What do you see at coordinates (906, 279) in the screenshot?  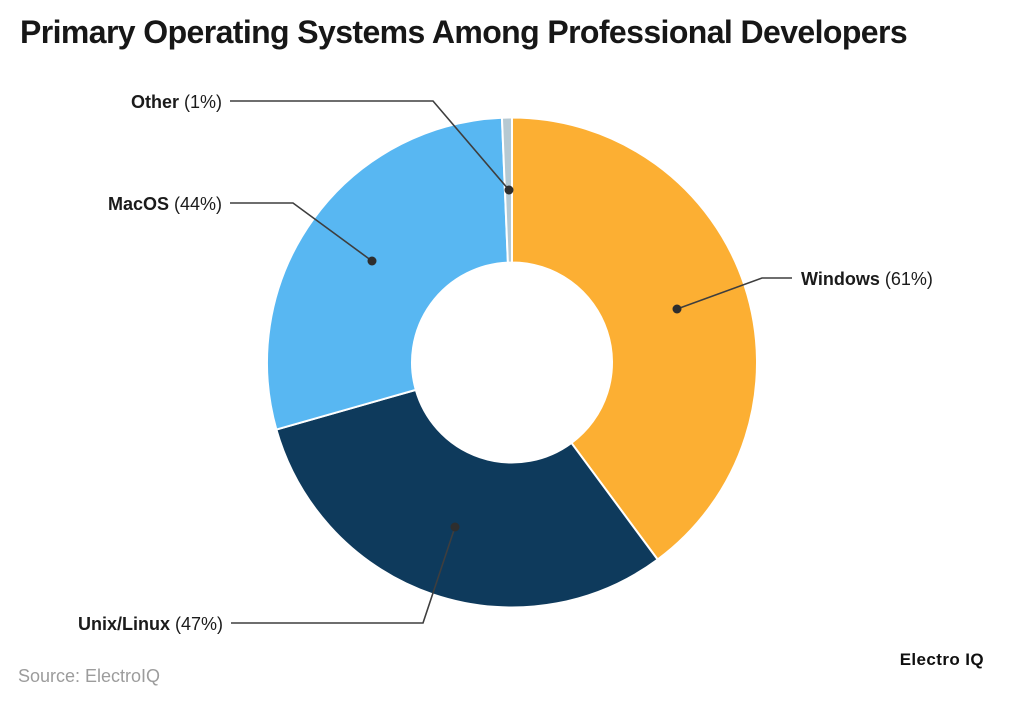 I see `callout-label-value-windows: (61%)` at bounding box center [906, 279].